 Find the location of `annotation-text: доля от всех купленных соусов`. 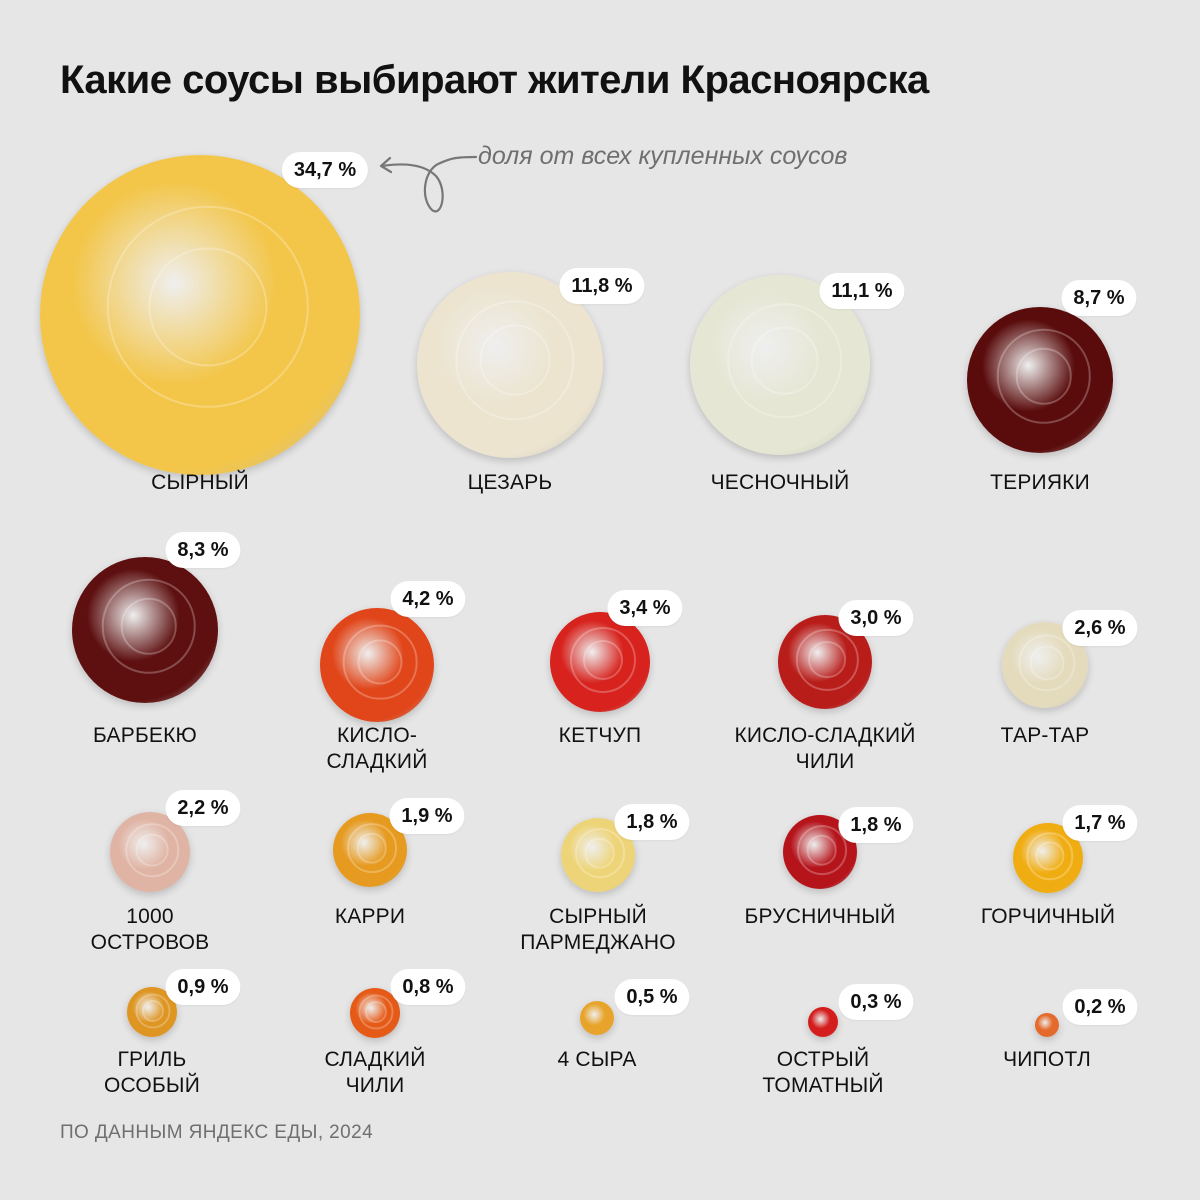

annotation-text: доля от всех купленных соусов is located at coordinates (663, 156).